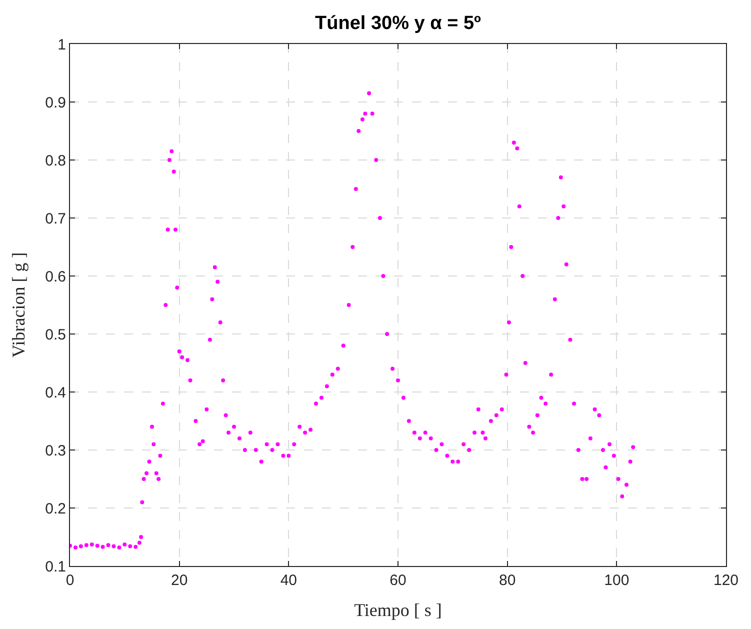 Image resolution: width=751 pixels, height=629 pixels. Describe the element at coordinates (55, 393) in the screenshot. I see `y-tick-label: 0.4` at that location.